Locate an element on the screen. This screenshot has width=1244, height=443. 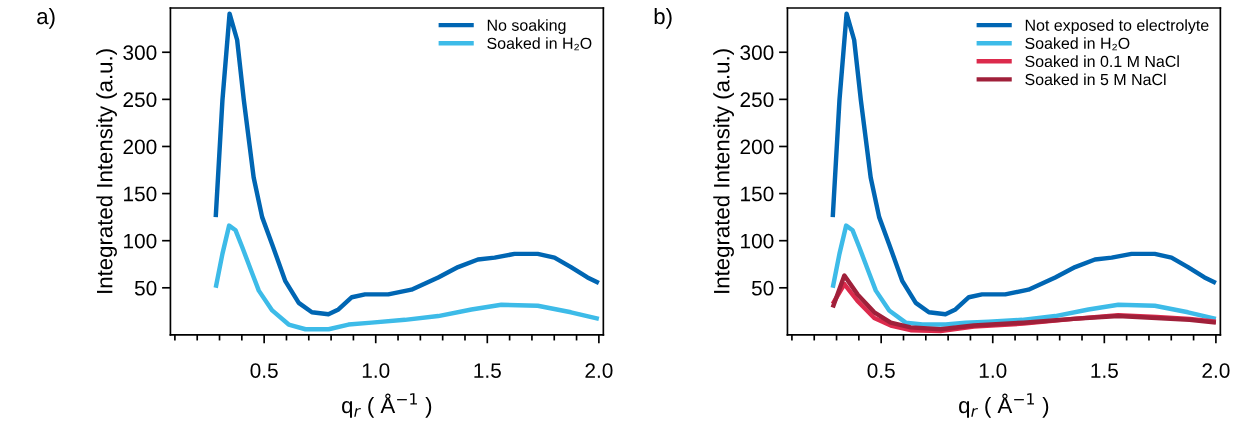
chart-title: a) is located at coordinates (46, 18).